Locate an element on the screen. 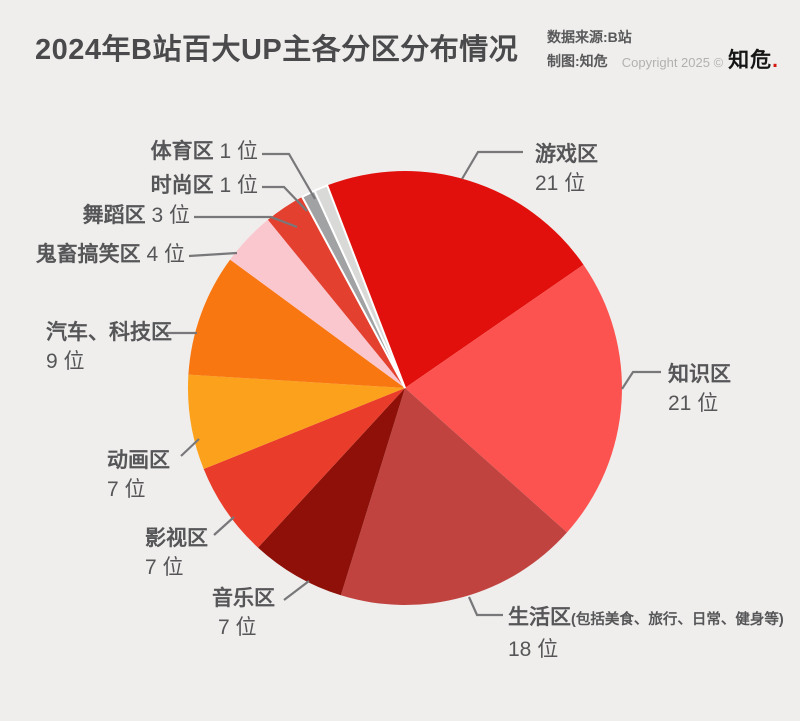  label-guichu: 鬼畜搞笑区 4 位 is located at coordinates (110, 255).